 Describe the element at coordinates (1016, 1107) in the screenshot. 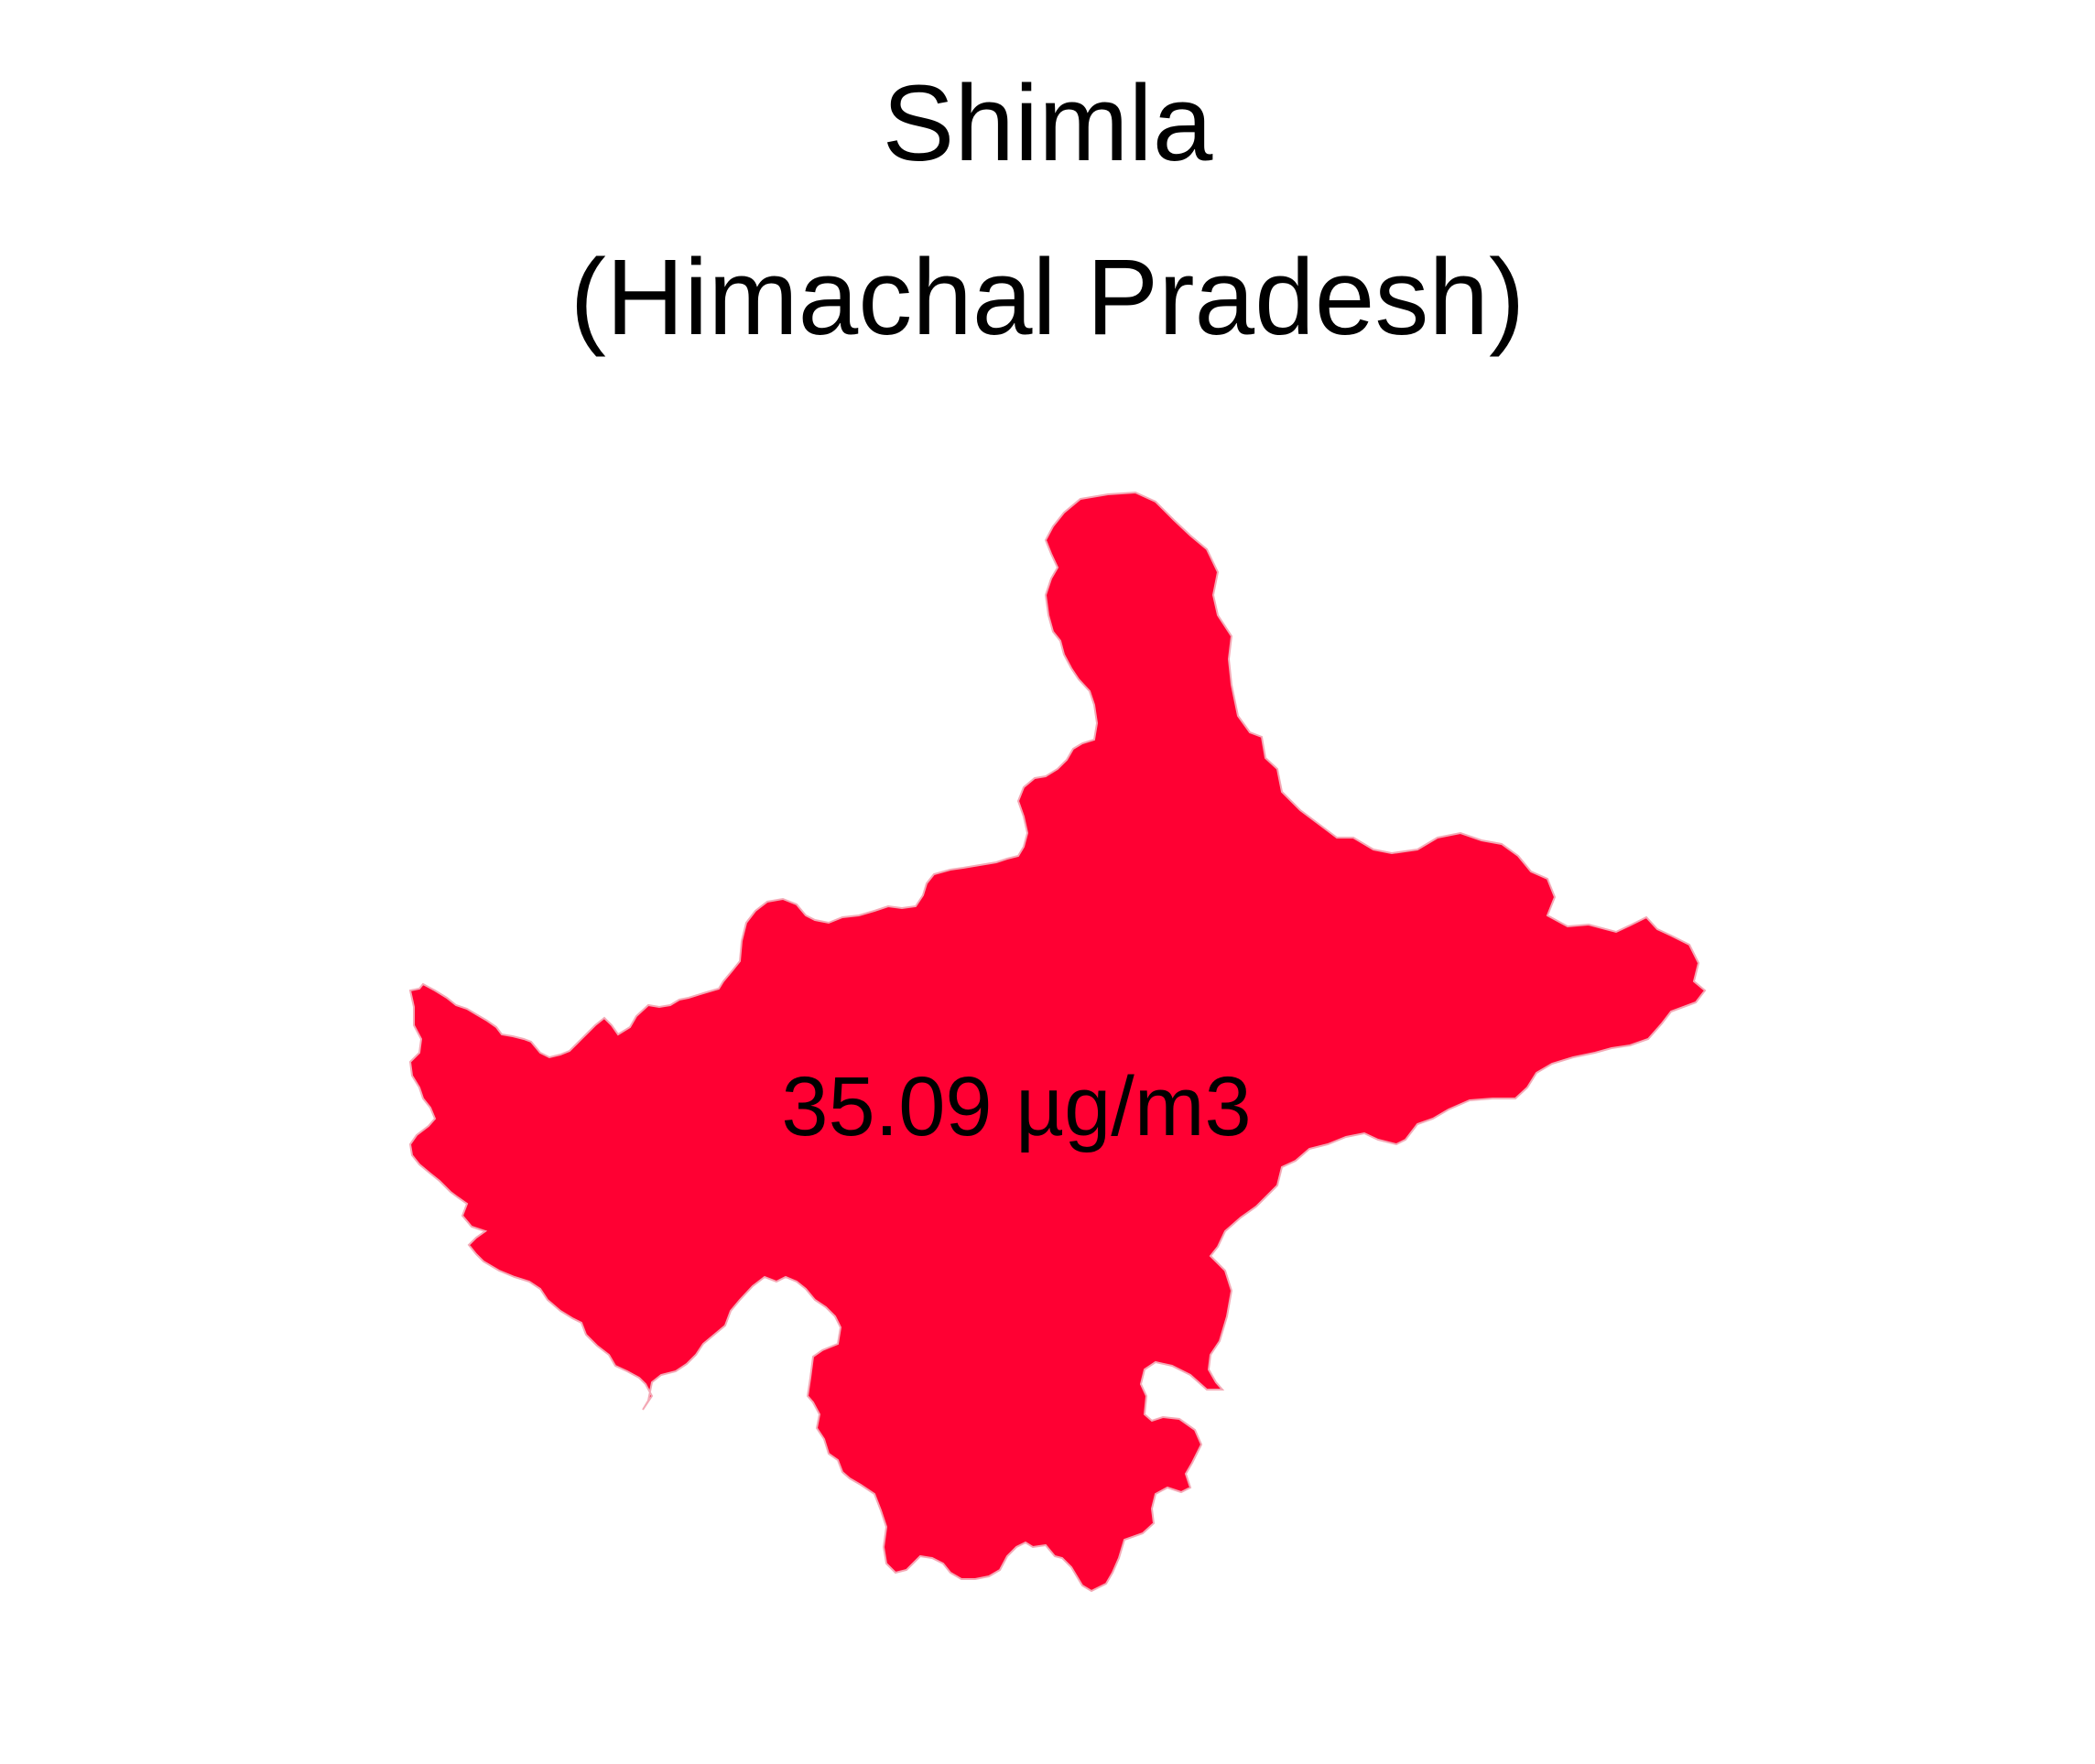

I see `value-label: 35.09 µg/m3` at that location.